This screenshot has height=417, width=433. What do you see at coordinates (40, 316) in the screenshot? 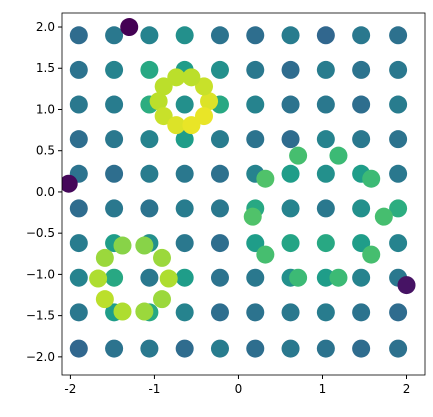
I see `y-tick-label: −1.5` at bounding box center [40, 316].